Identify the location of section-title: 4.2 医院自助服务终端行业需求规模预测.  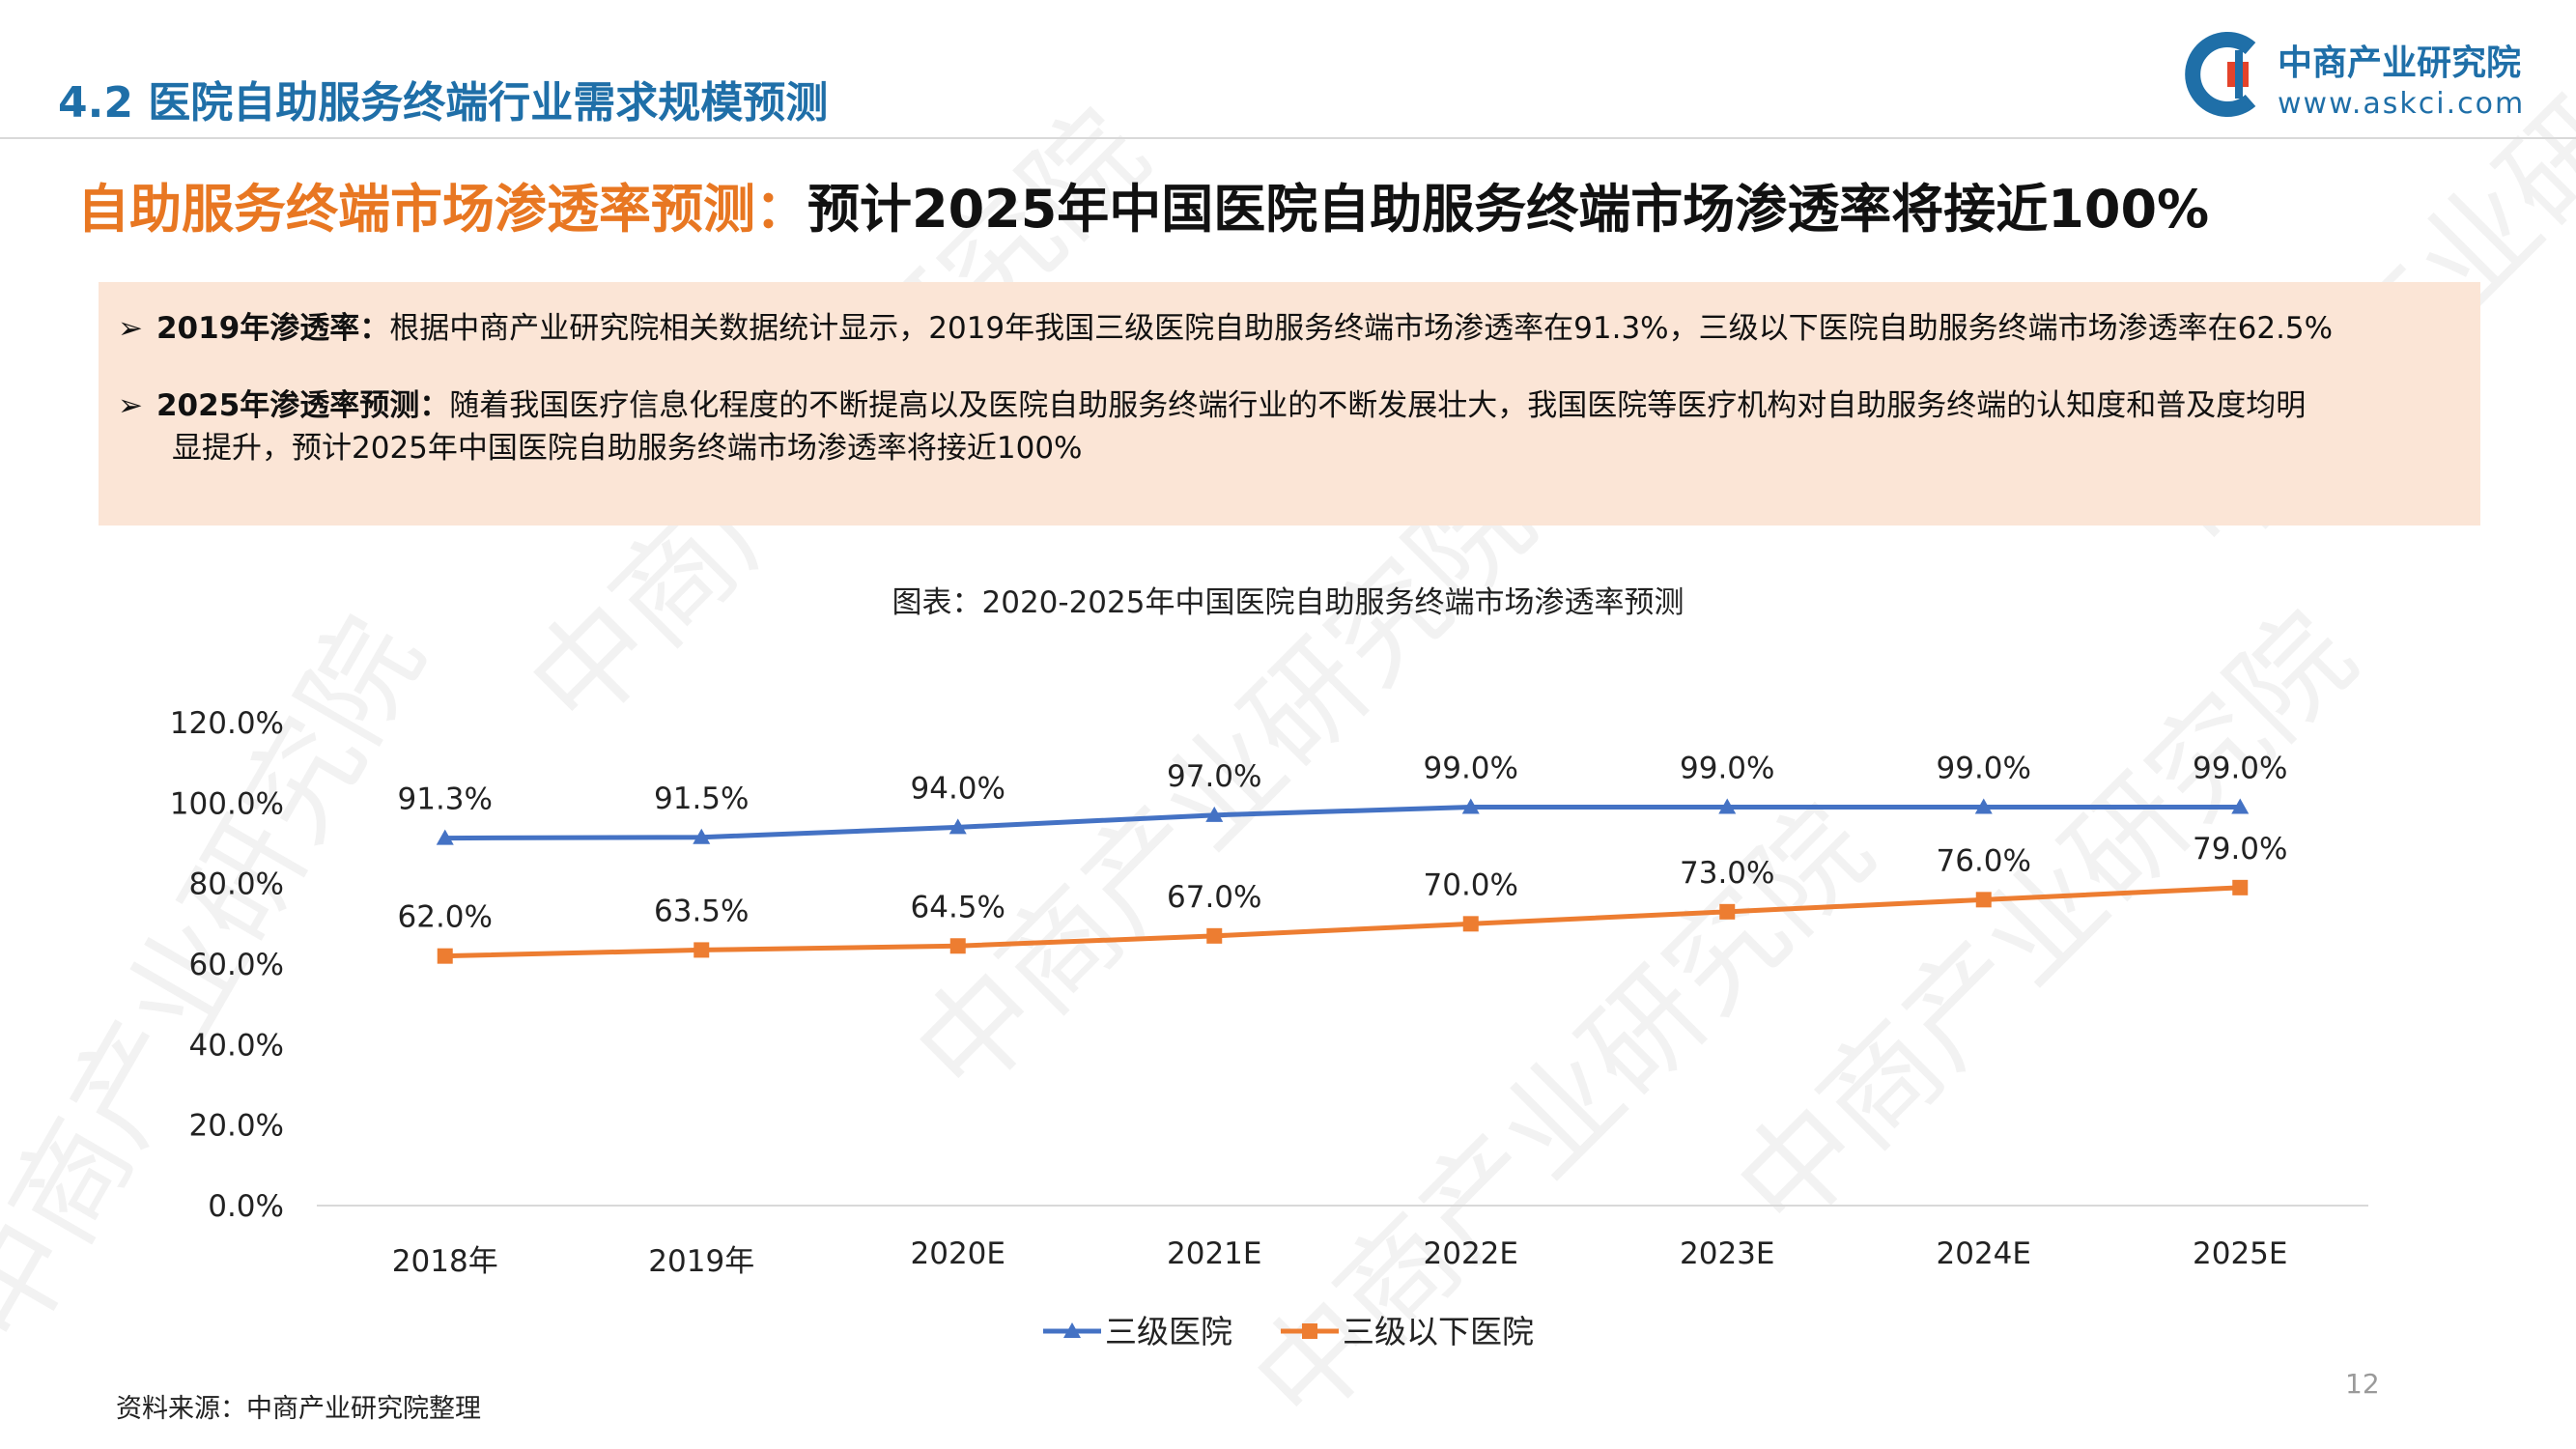
(443, 103).